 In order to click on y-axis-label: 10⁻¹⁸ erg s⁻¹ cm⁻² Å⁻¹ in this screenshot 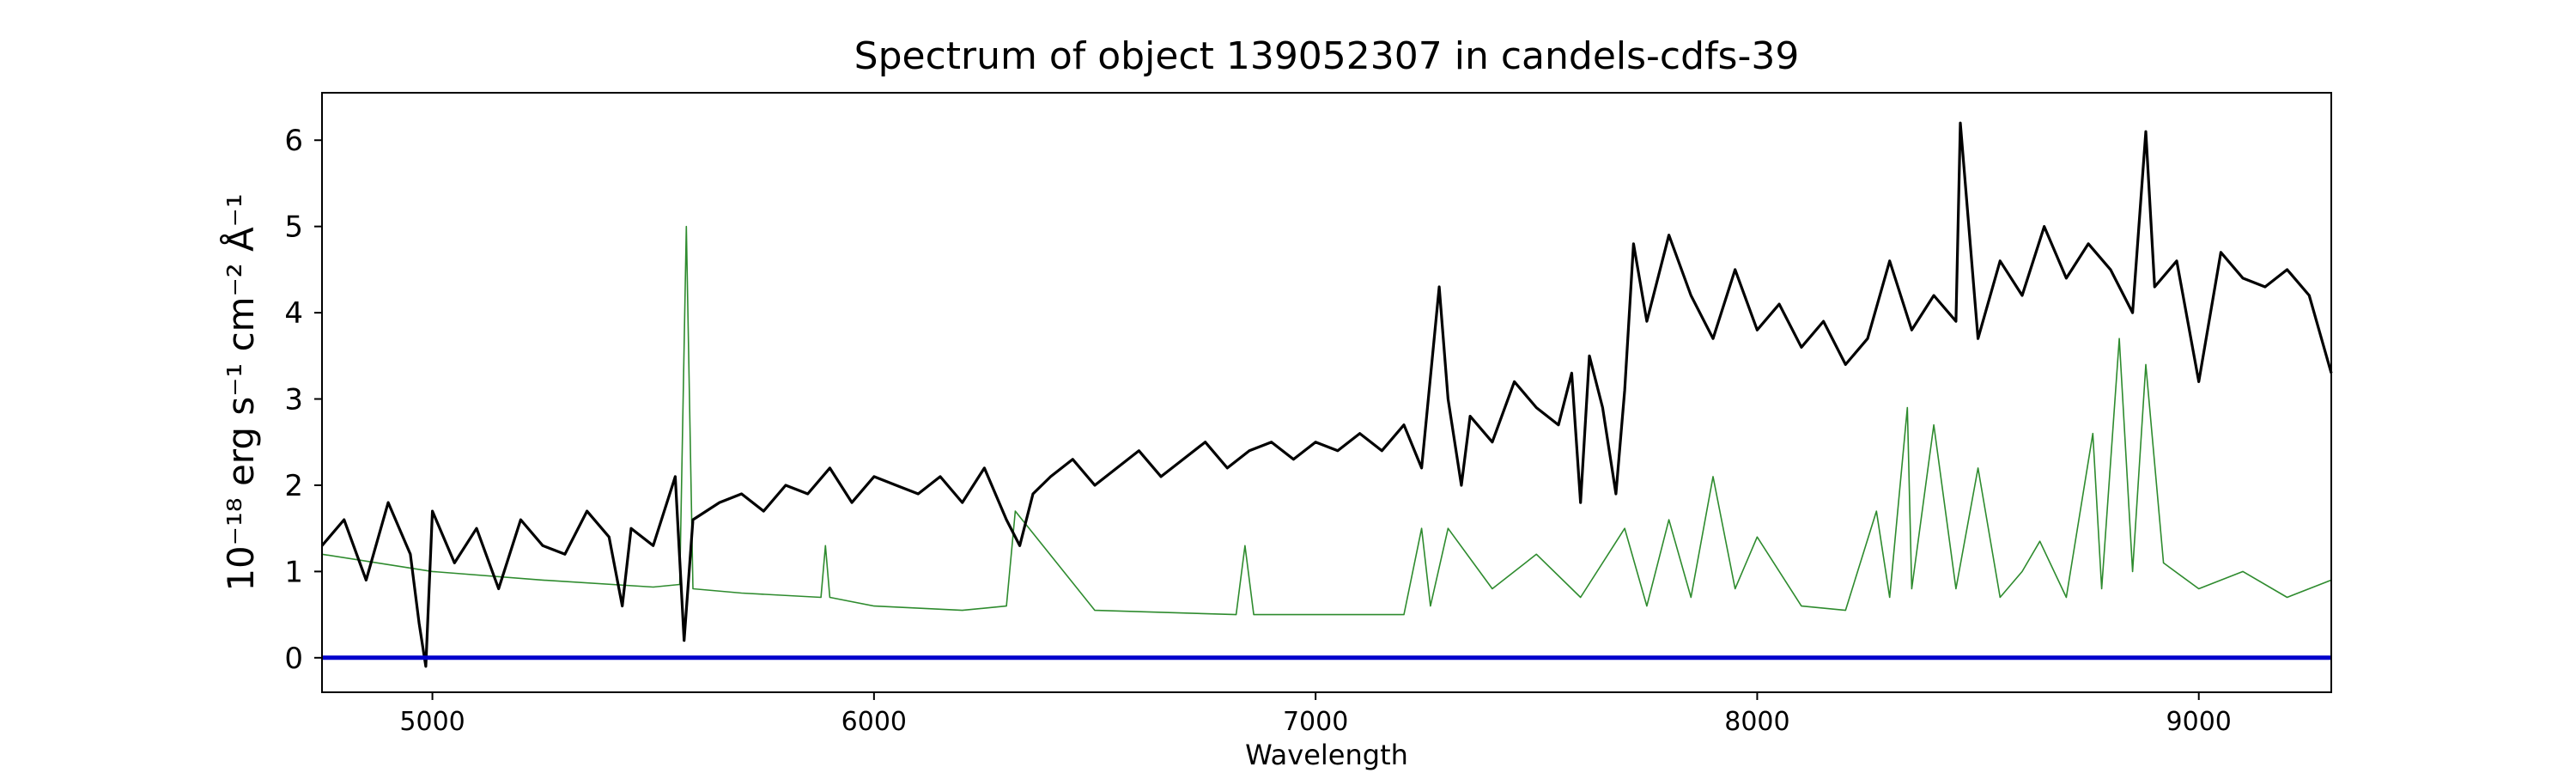, I will do `click(240, 392)`.